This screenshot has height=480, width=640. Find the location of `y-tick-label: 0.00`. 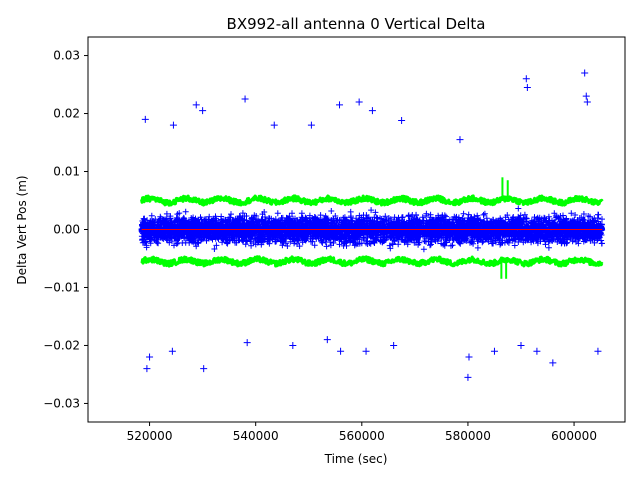

y-tick-label: 0.00 is located at coordinates (66, 230).